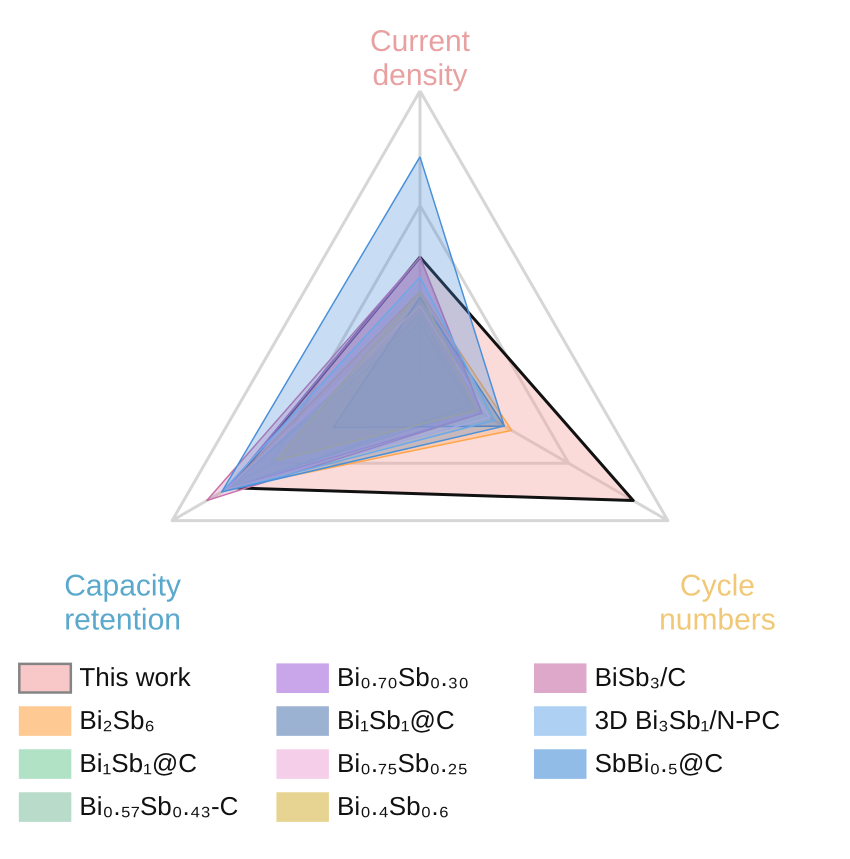  Describe the element at coordinates (158, 806) in the screenshot. I see `legend-label: Bi₀.₅₇Sb₀.₄₃-C` at that location.